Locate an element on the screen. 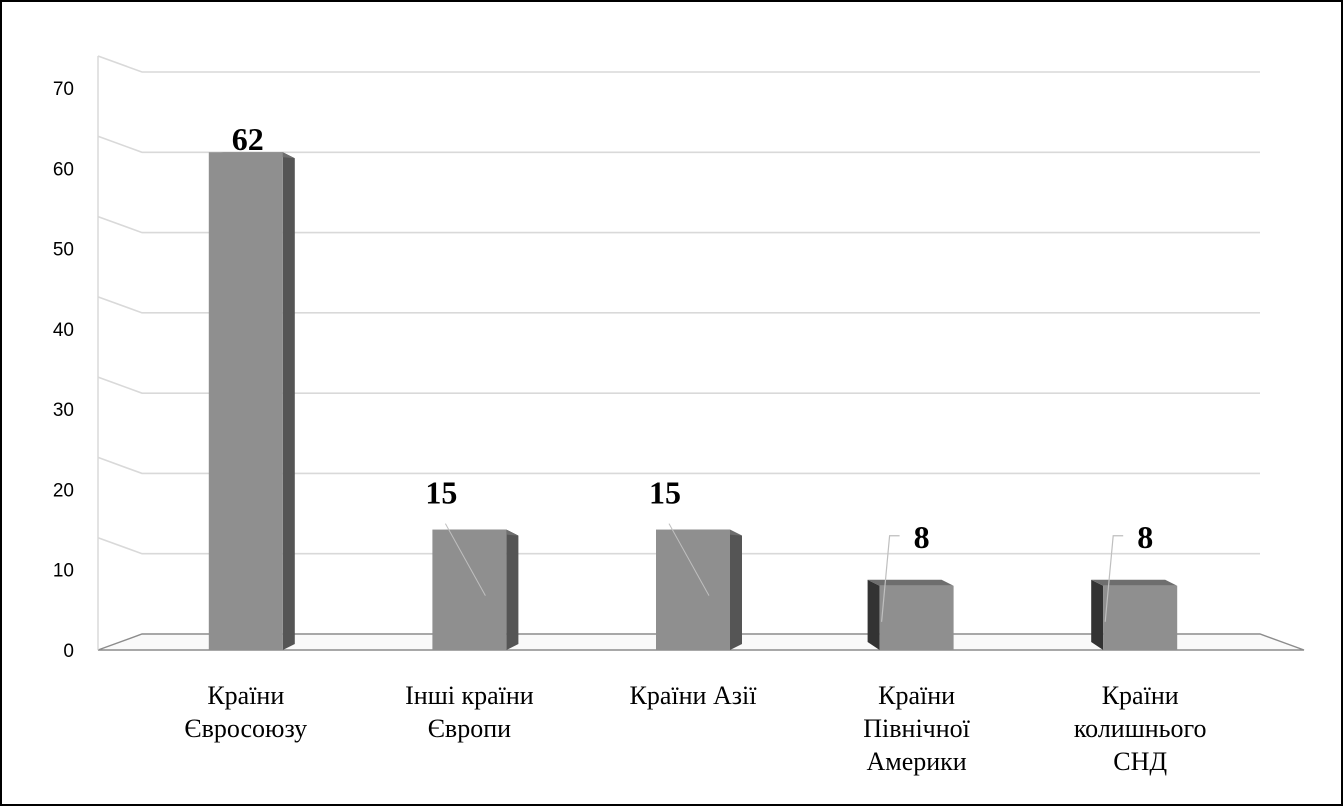  x-category-label-line: Північної is located at coordinates (916, 728).